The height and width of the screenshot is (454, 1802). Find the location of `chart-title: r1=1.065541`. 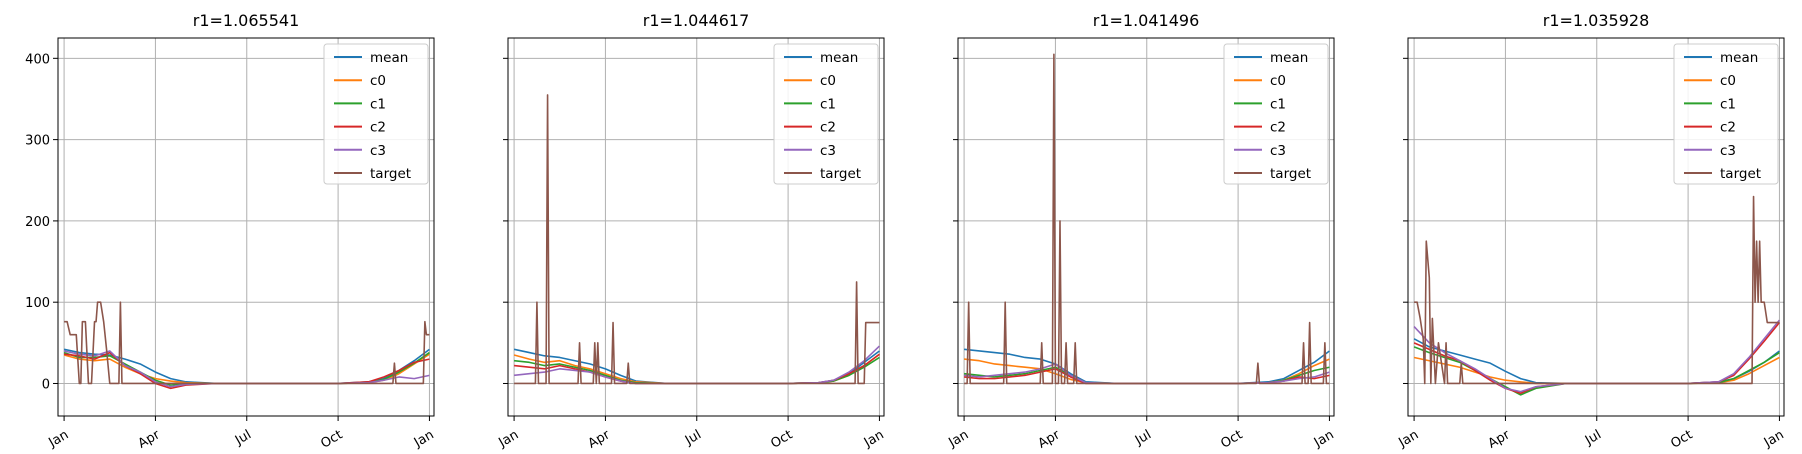

chart-title: r1=1.065541 is located at coordinates (246, 20).